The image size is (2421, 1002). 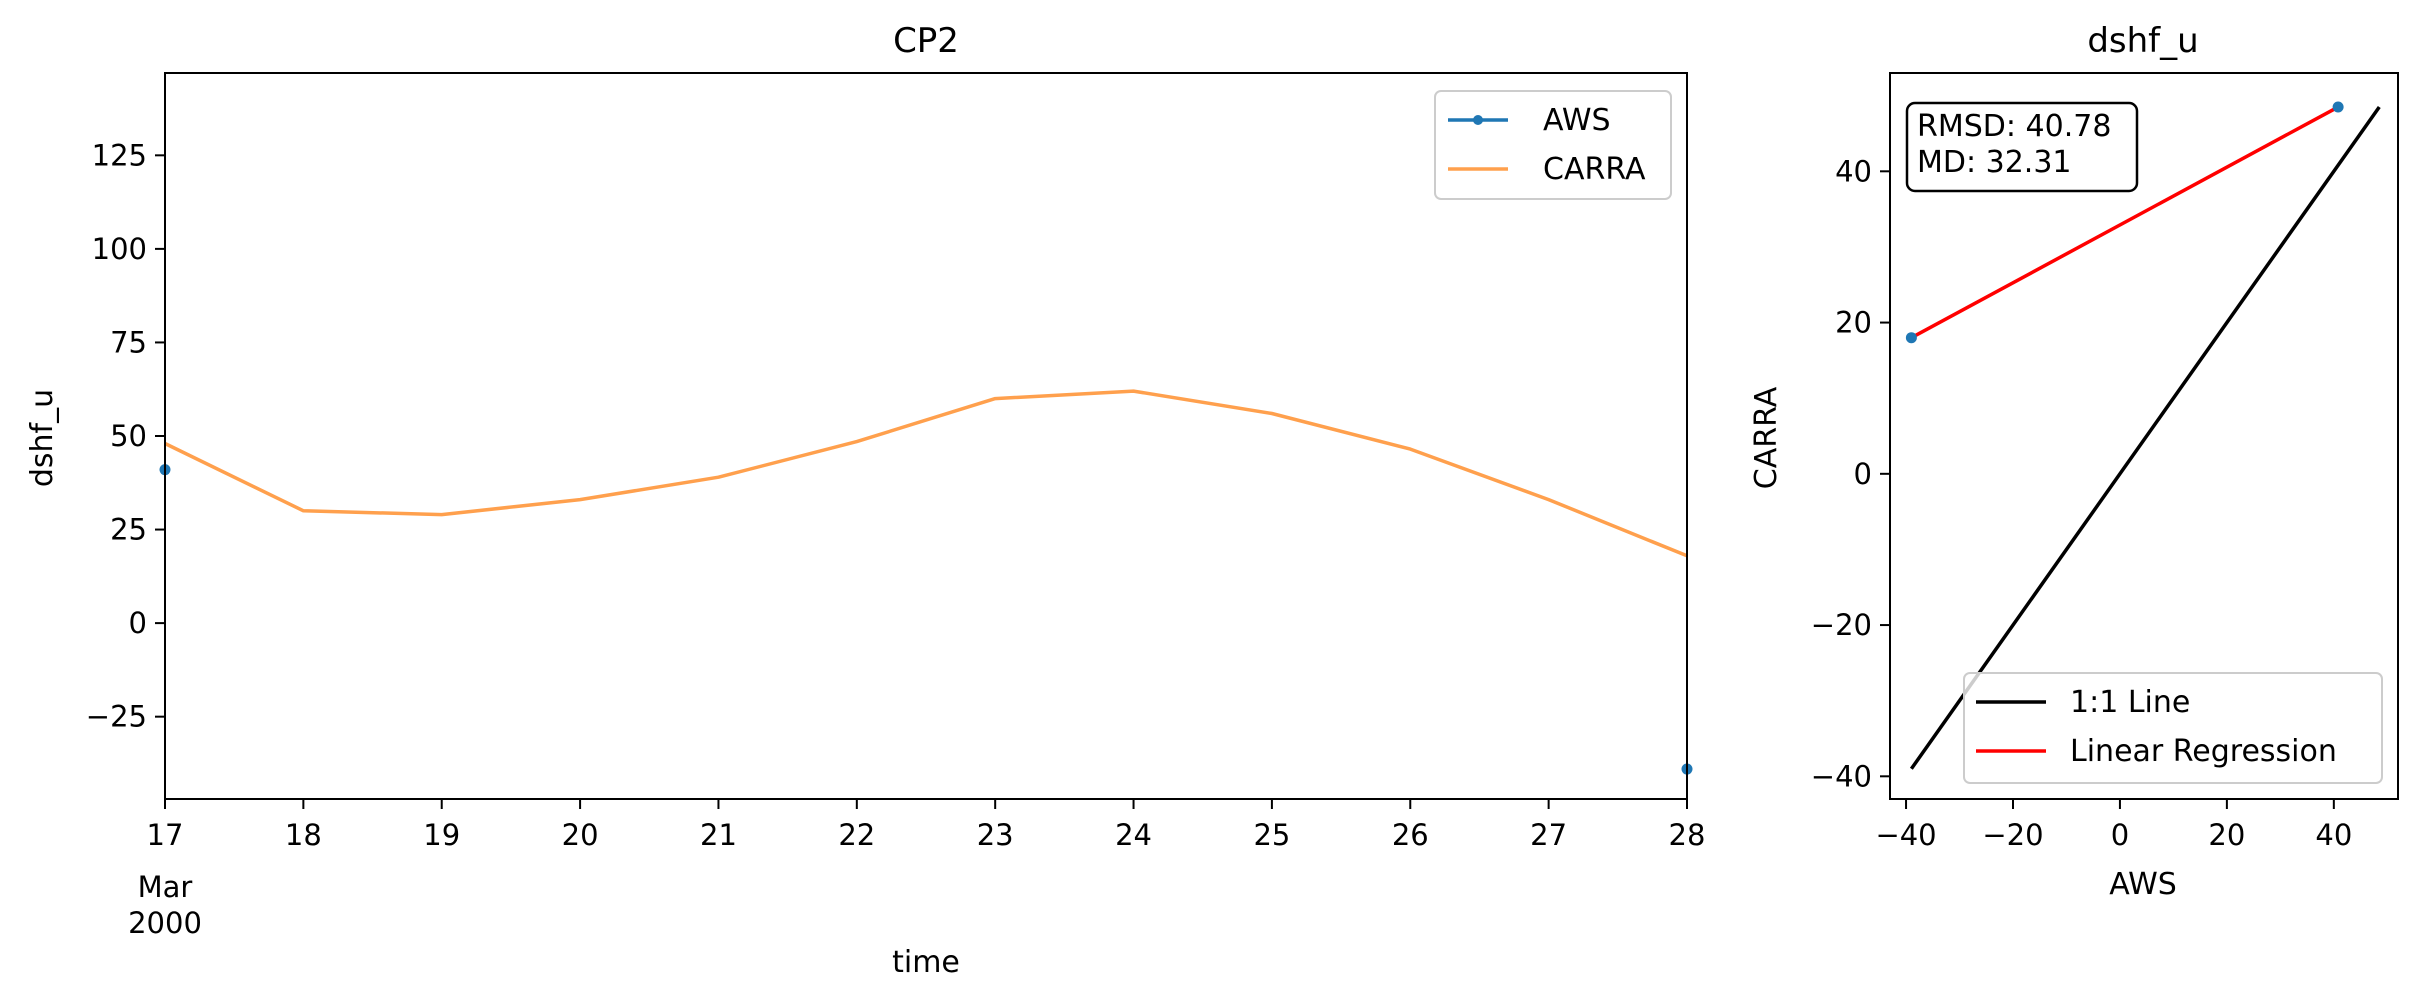 What do you see at coordinates (1594, 169) in the screenshot?
I see `legend-carra-label: CARRA` at bounding box center [1594, 169].